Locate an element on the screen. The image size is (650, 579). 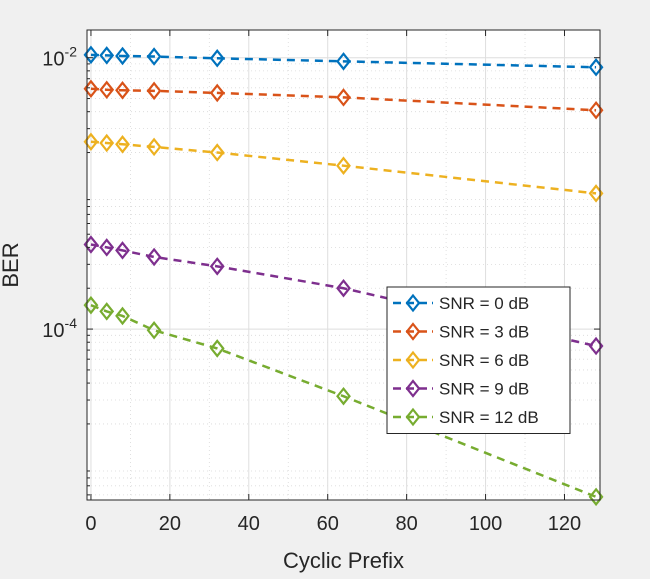
x-tick-label: 80 is located at coordinates (407, 524).